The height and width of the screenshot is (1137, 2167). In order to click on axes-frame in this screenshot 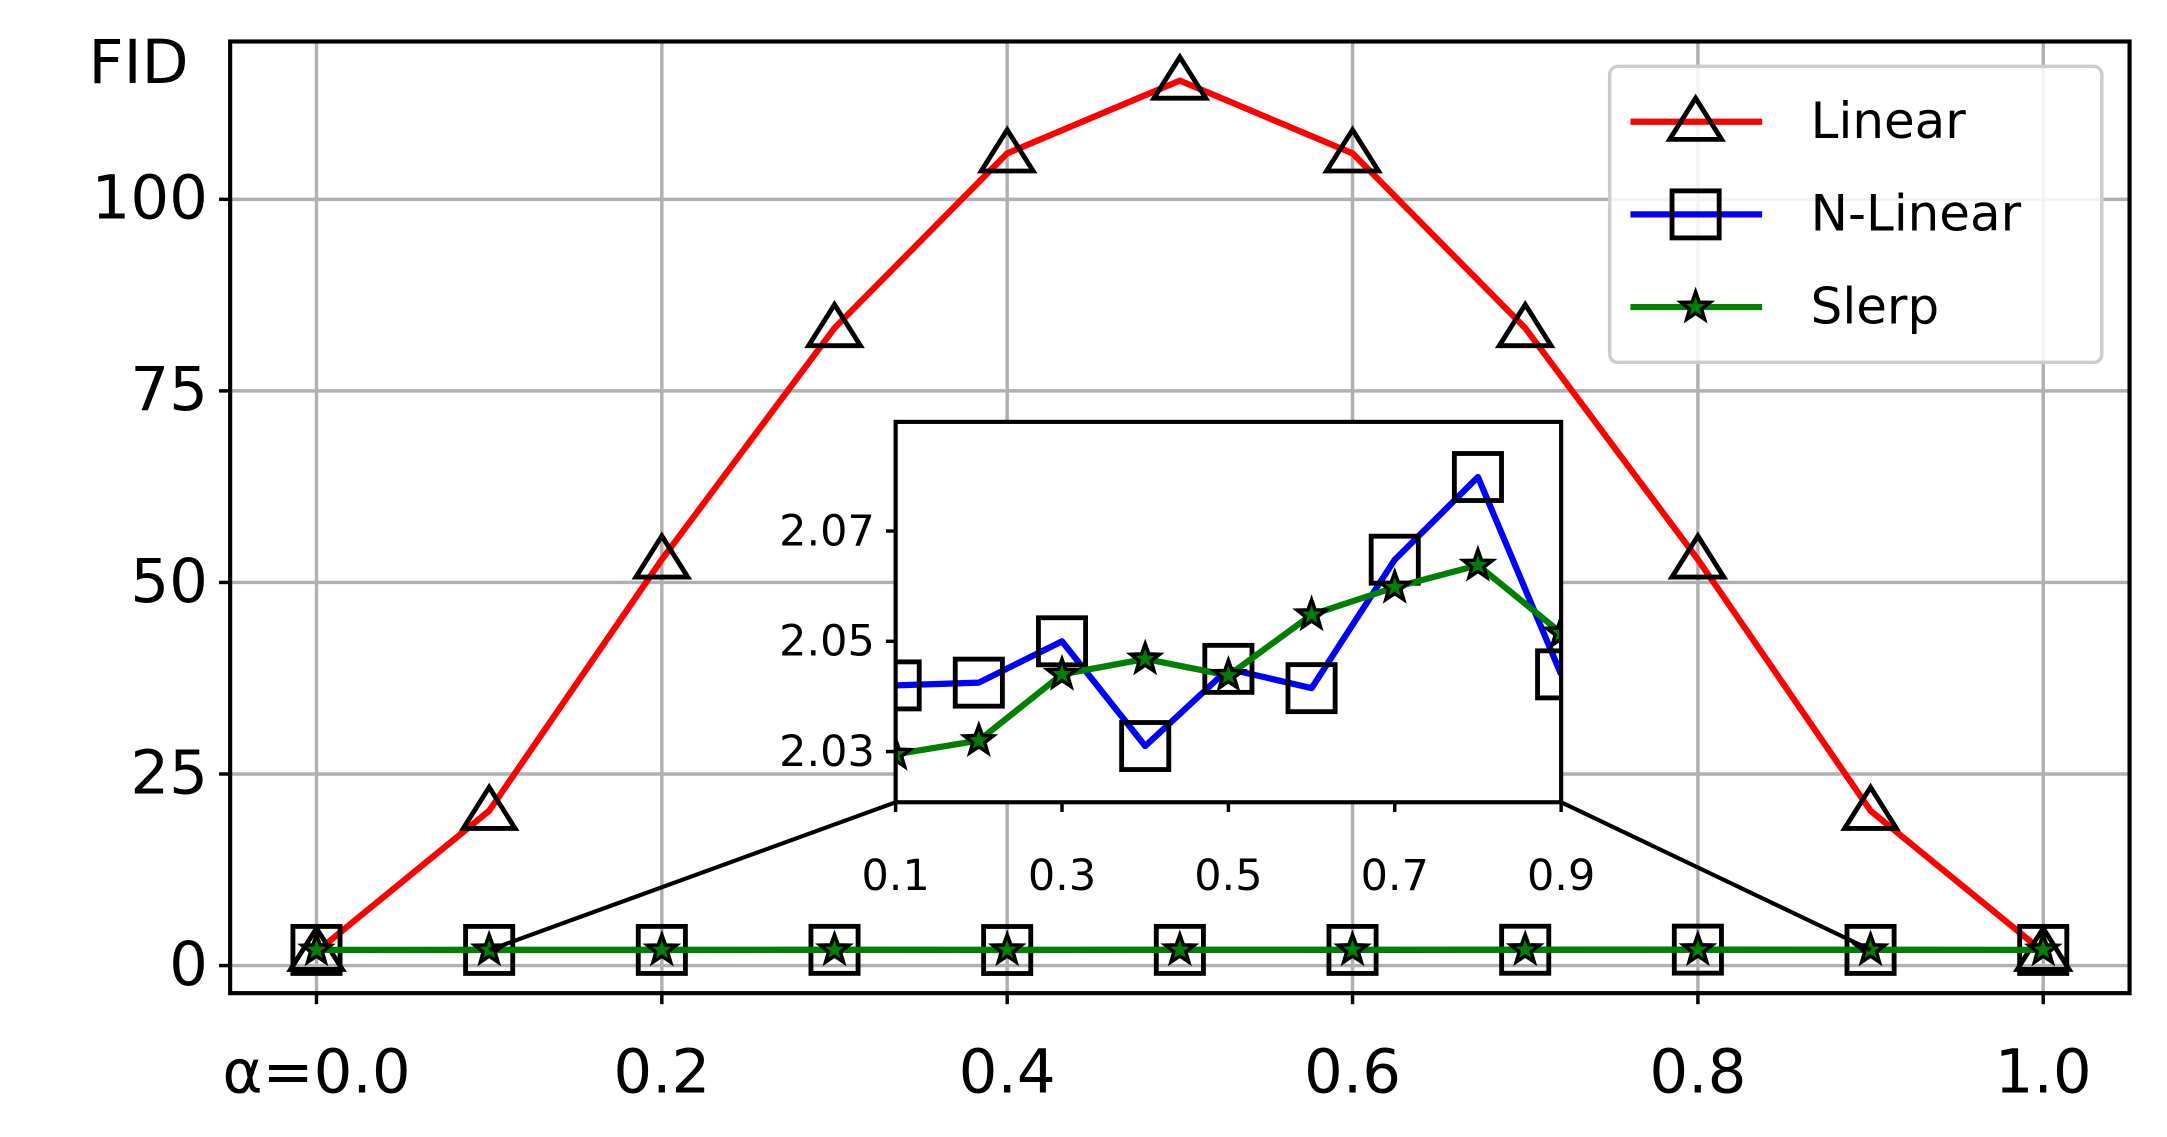, I will do `click(1228, 612)`.